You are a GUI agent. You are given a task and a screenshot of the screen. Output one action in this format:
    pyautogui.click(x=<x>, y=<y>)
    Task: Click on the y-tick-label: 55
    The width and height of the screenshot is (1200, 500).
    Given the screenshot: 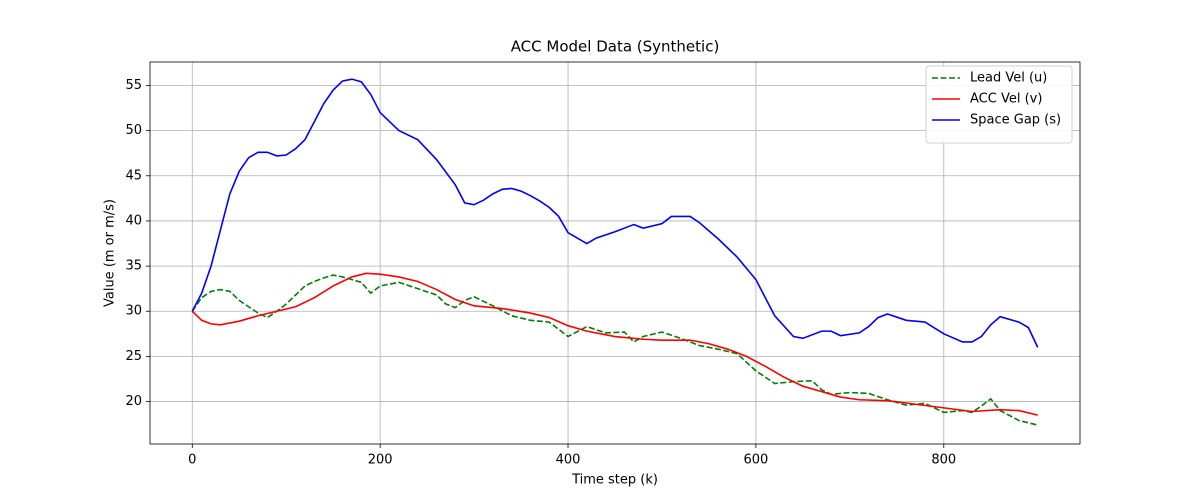 What is the action you would take?
    pyautogui.click(x=133, y=85)
    